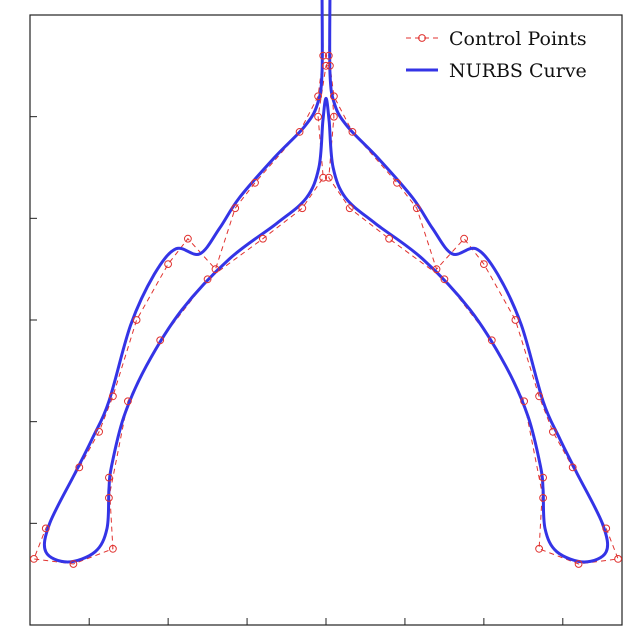 The image size is (644, 640). What do you see at coordinates (33, 320) in the screenshot?
I see `y-axis-ticks` at bounding box center [33, 320].